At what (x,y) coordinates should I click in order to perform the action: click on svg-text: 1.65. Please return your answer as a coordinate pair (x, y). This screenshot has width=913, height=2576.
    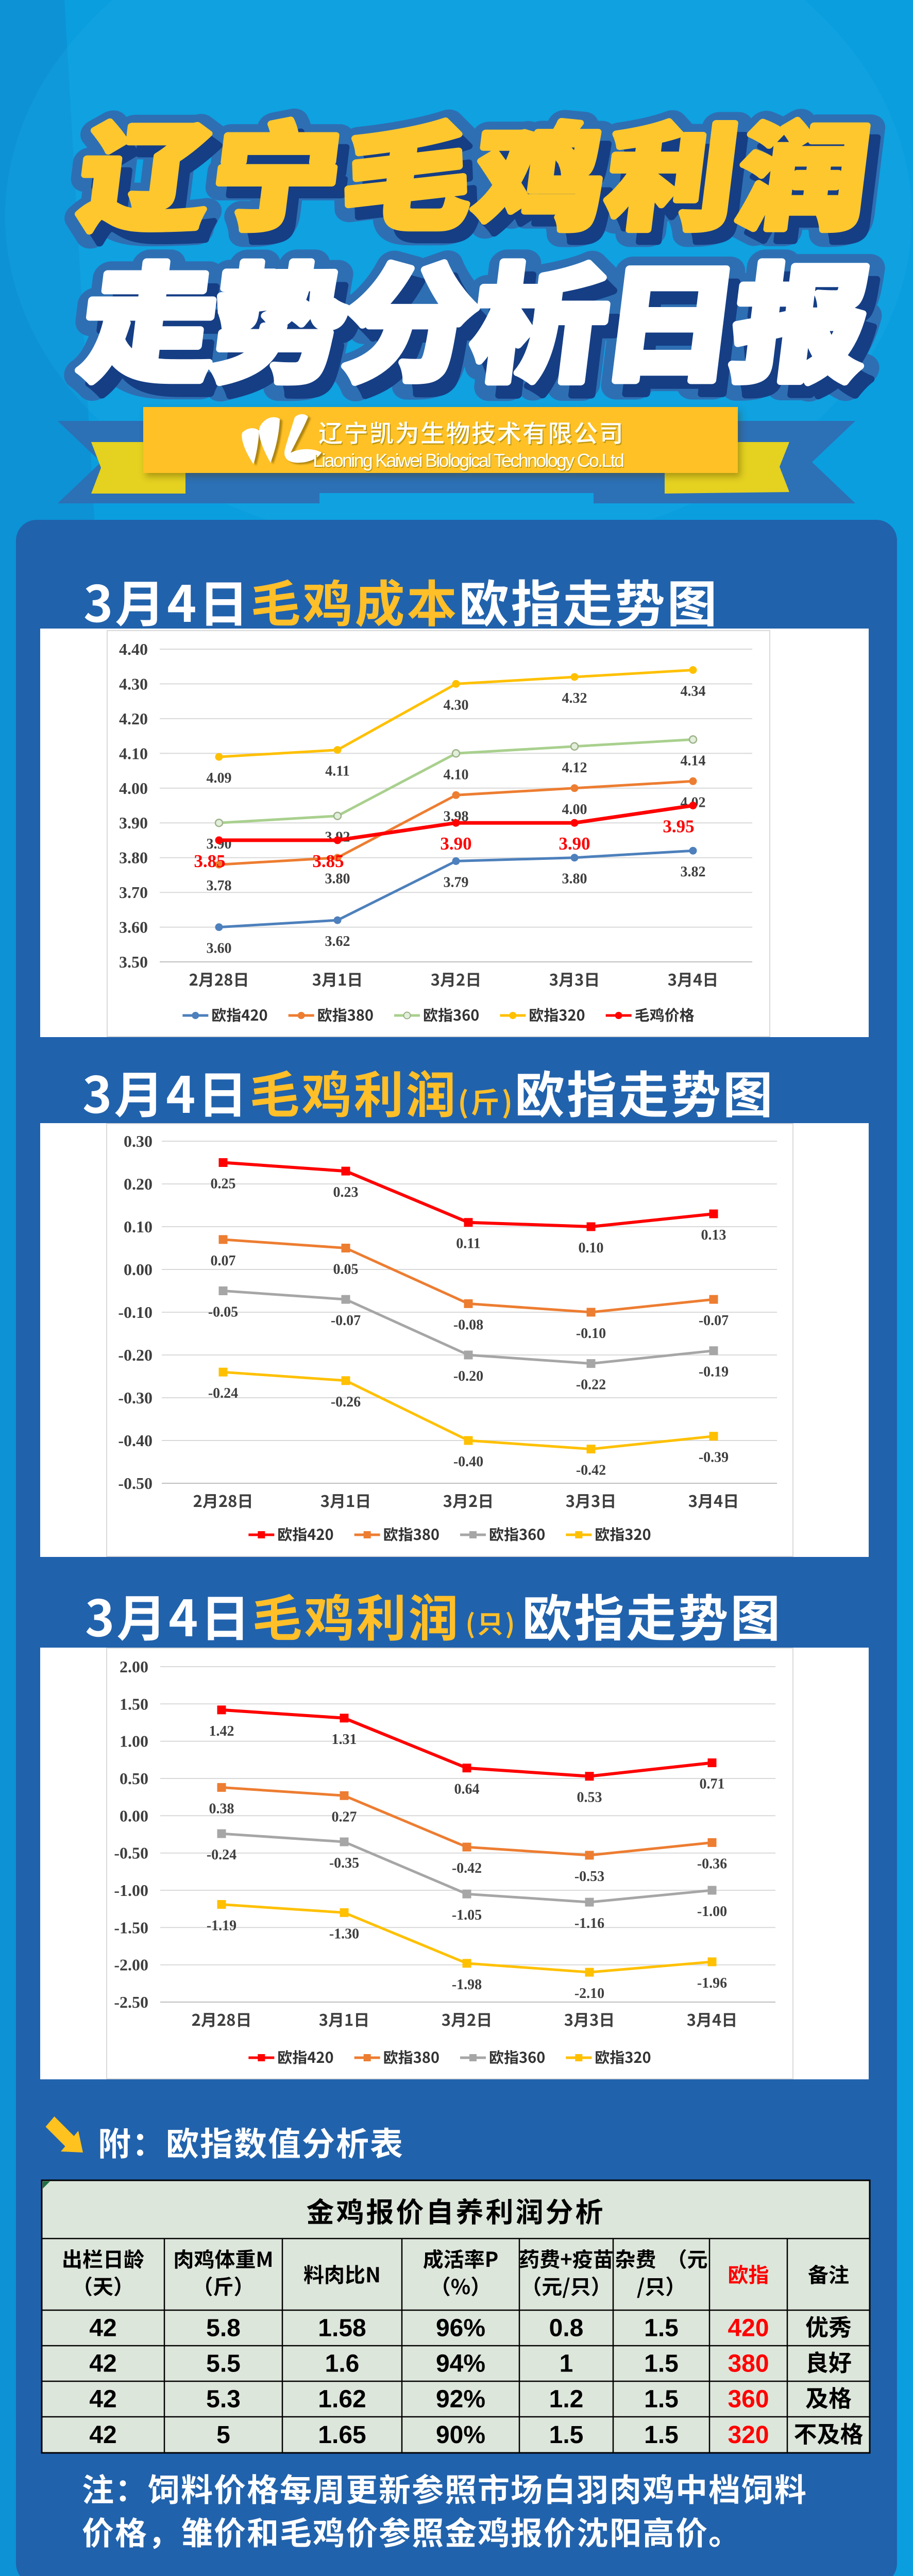
    Looking at the image, I should click on (342, 2435).